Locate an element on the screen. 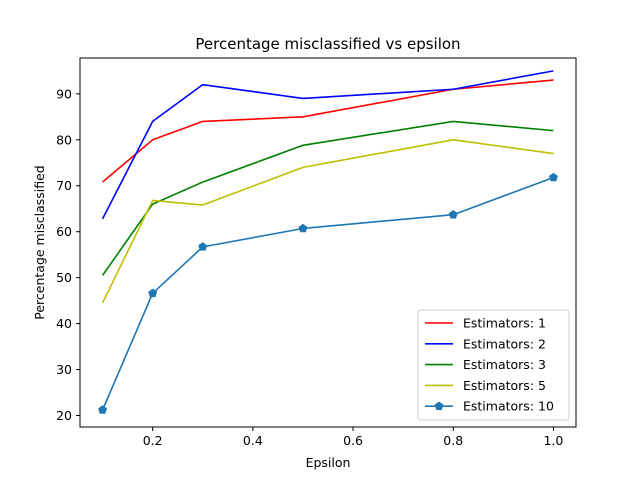 The height and width of the screenshot is (480, 640). y-axis: 20 30 40 50 60 70 80 90 is located at coordinates (68, 254).